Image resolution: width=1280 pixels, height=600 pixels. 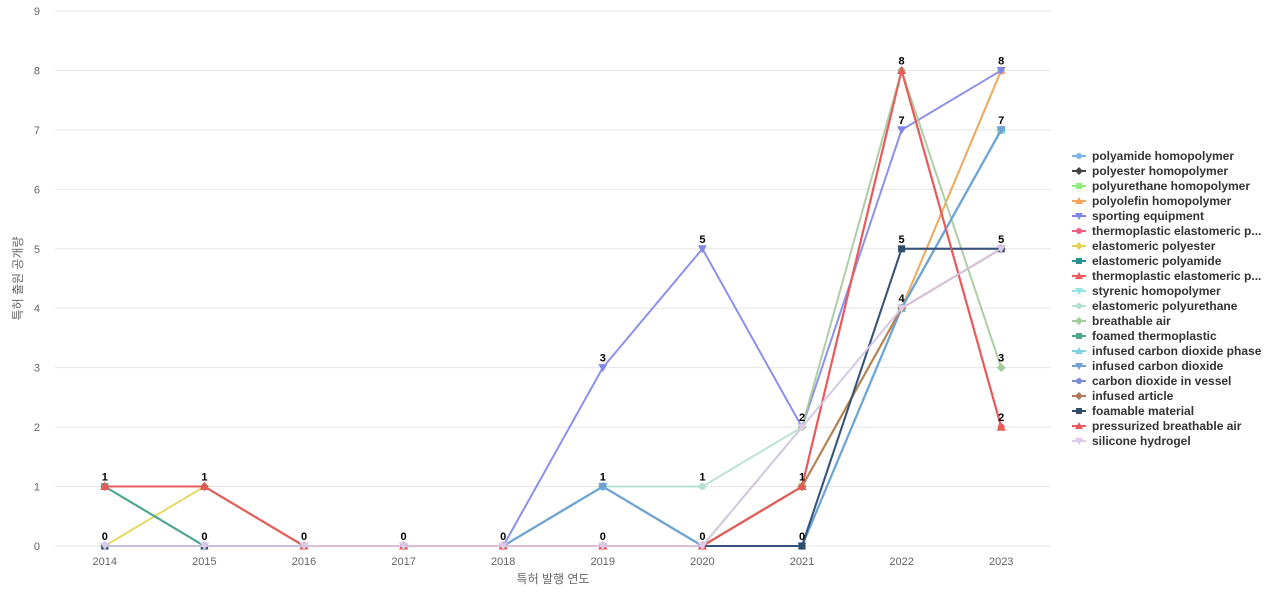 I want to click on legend-item: foamed thermoplastic, so click(x=1144, y=336).